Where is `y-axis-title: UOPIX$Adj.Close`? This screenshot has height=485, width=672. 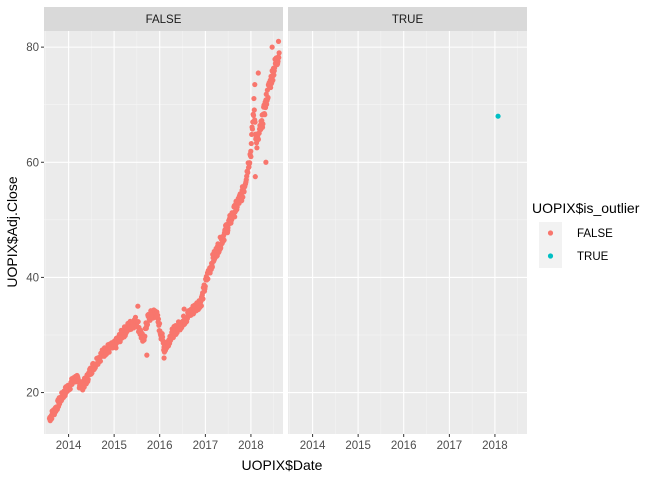 y-axis-title: UOPIX$Adj.Close is located at coordinates (12, 231).